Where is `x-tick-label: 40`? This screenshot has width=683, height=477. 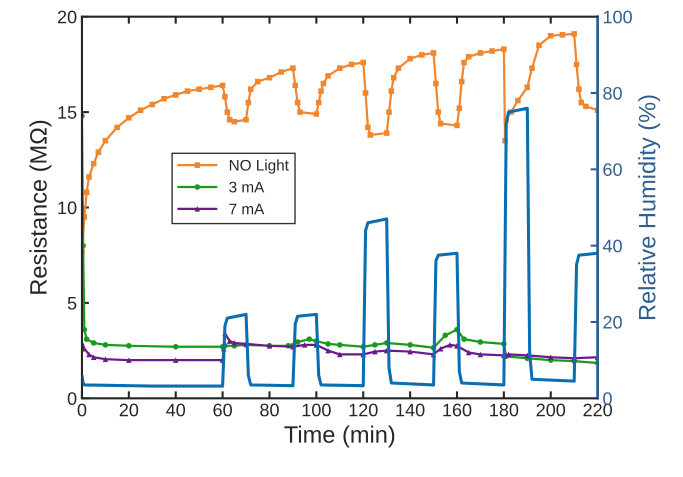
x-tick-label: 40 is located at coordinates (176, 410).